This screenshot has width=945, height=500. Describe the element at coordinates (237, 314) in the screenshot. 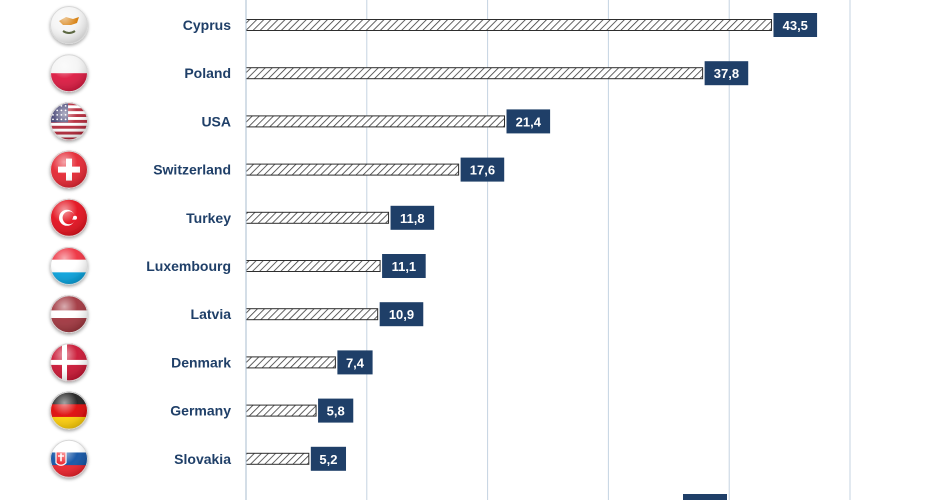

I see `chart-row: Latvia 10,9` at that location.